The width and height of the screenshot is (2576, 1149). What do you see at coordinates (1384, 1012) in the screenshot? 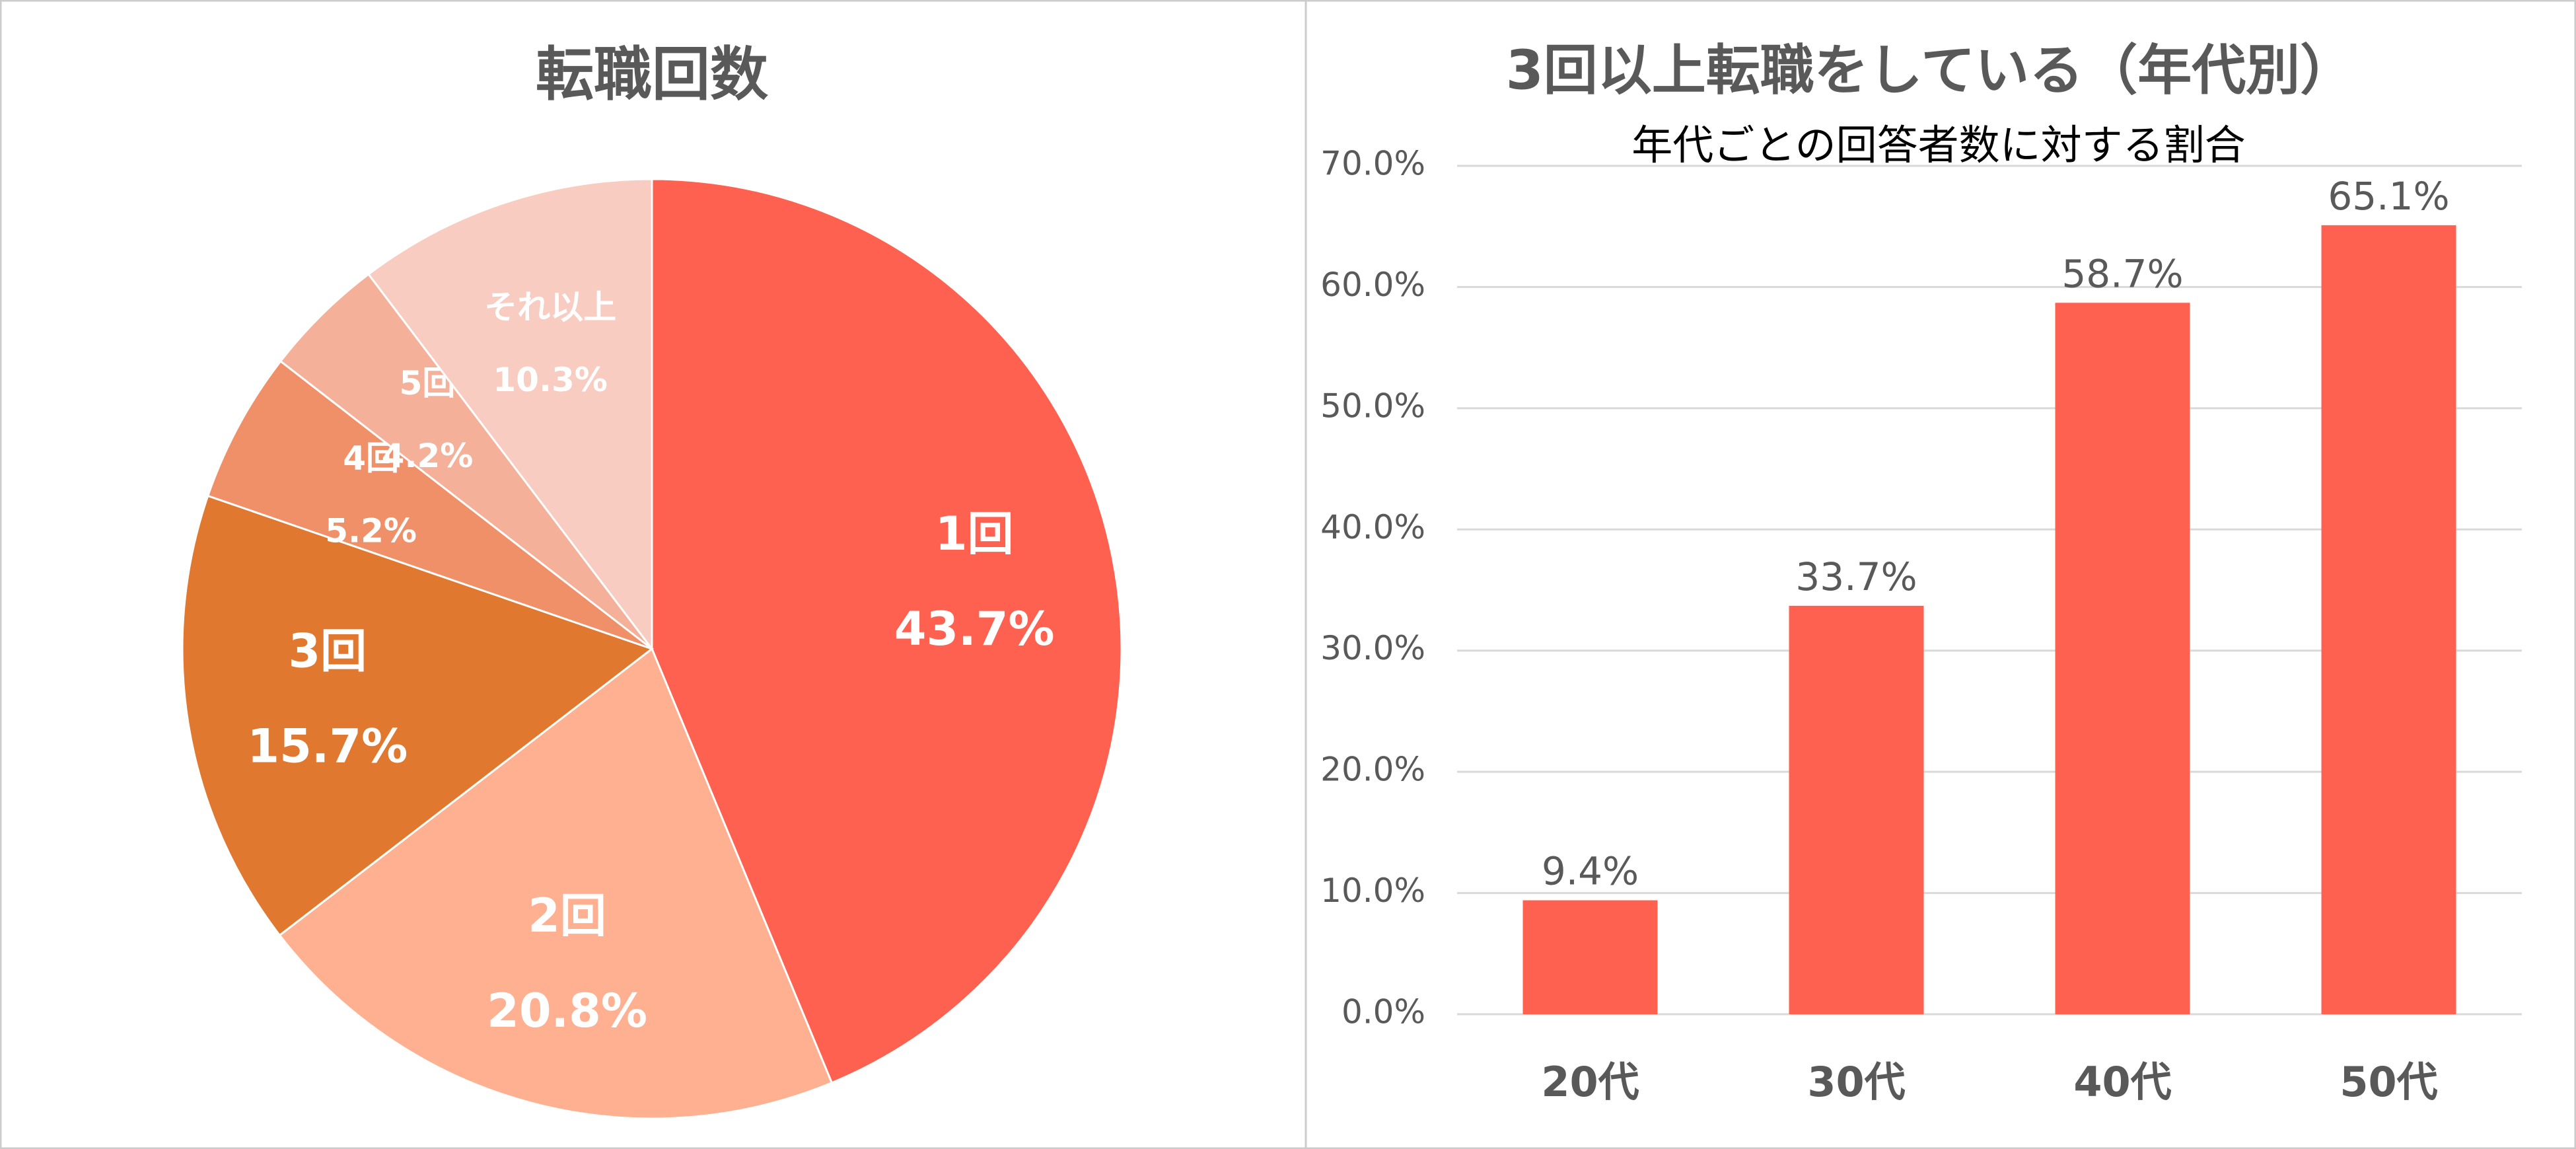
I see `y-tick-label: 0.0%` at bounding box center [1384, 1012].